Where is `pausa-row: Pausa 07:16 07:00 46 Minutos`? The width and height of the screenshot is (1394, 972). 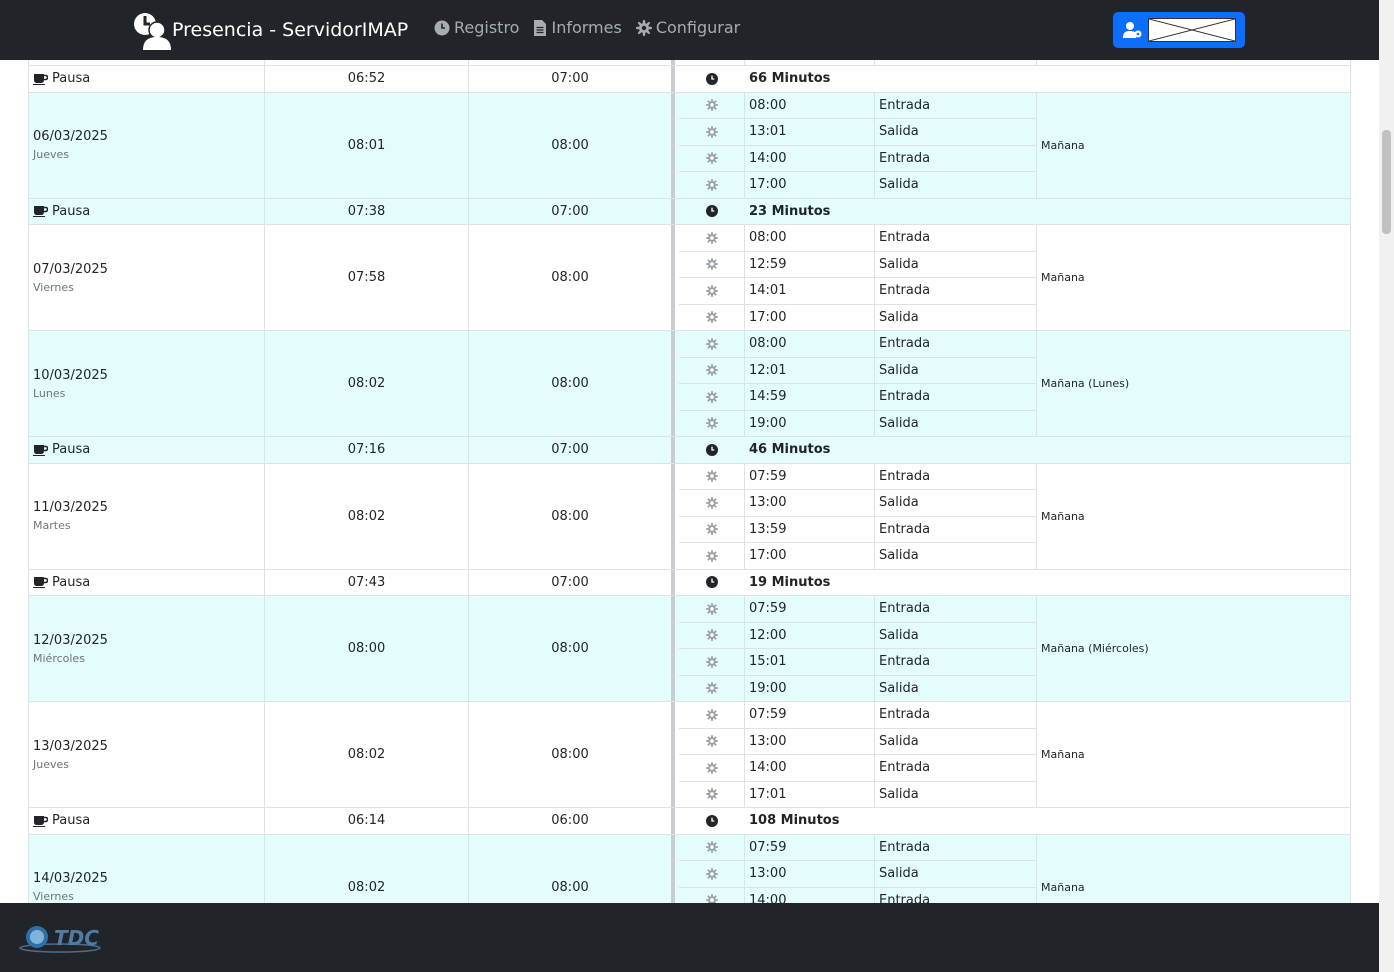
pausa-row: Pausa 07:16 07:00 46 Minutos is located at coordinates (689, 450).